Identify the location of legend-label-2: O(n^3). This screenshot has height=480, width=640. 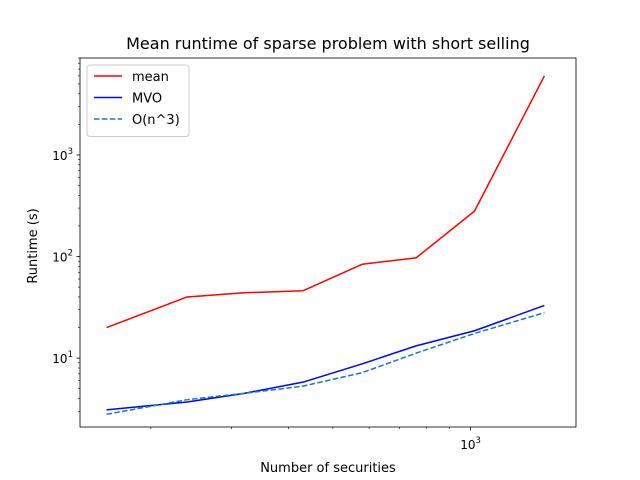
(156, 120).